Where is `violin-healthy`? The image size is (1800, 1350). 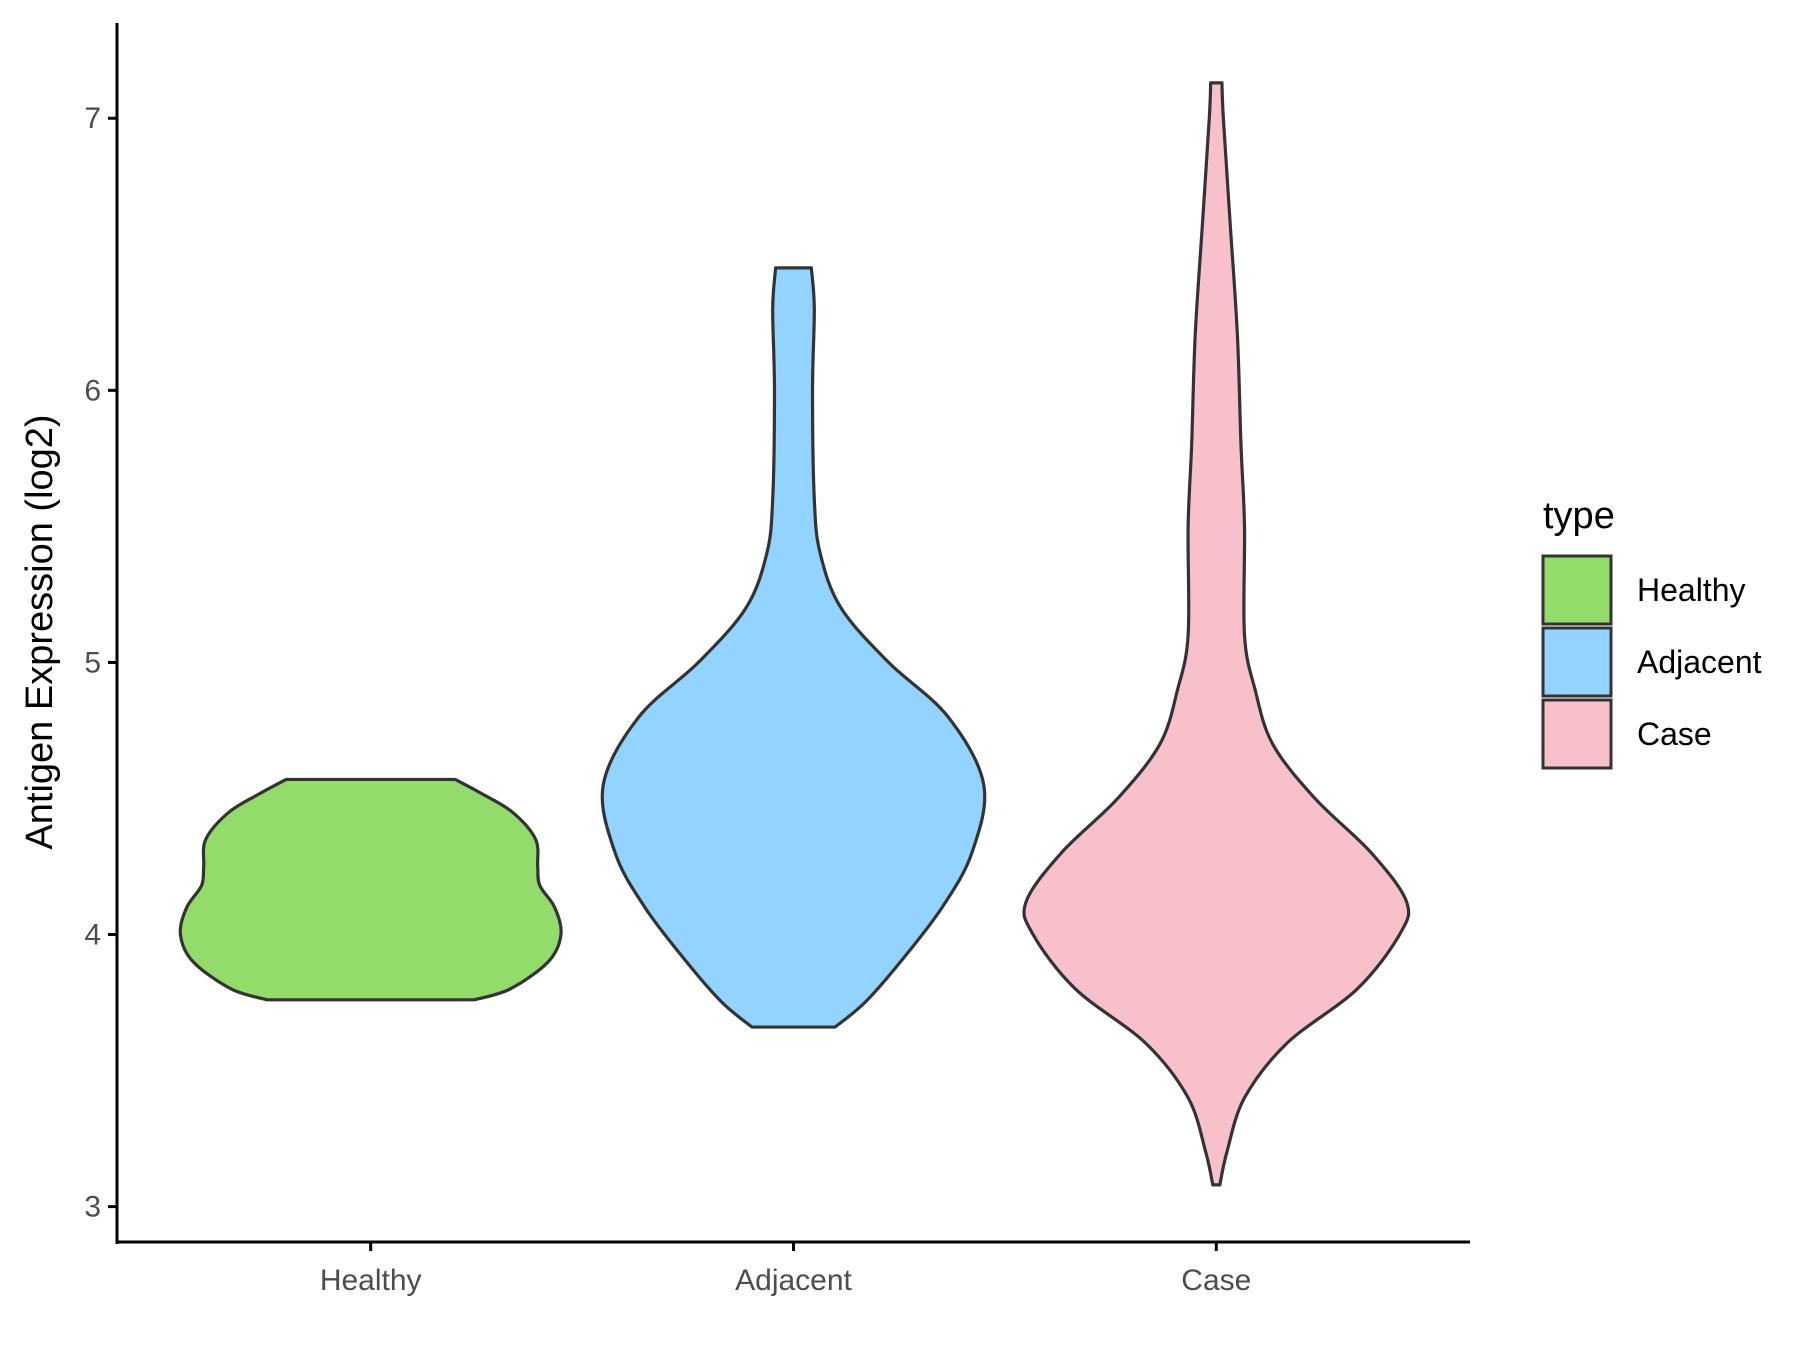 violin-healthy is located at coordinates (370, 889).